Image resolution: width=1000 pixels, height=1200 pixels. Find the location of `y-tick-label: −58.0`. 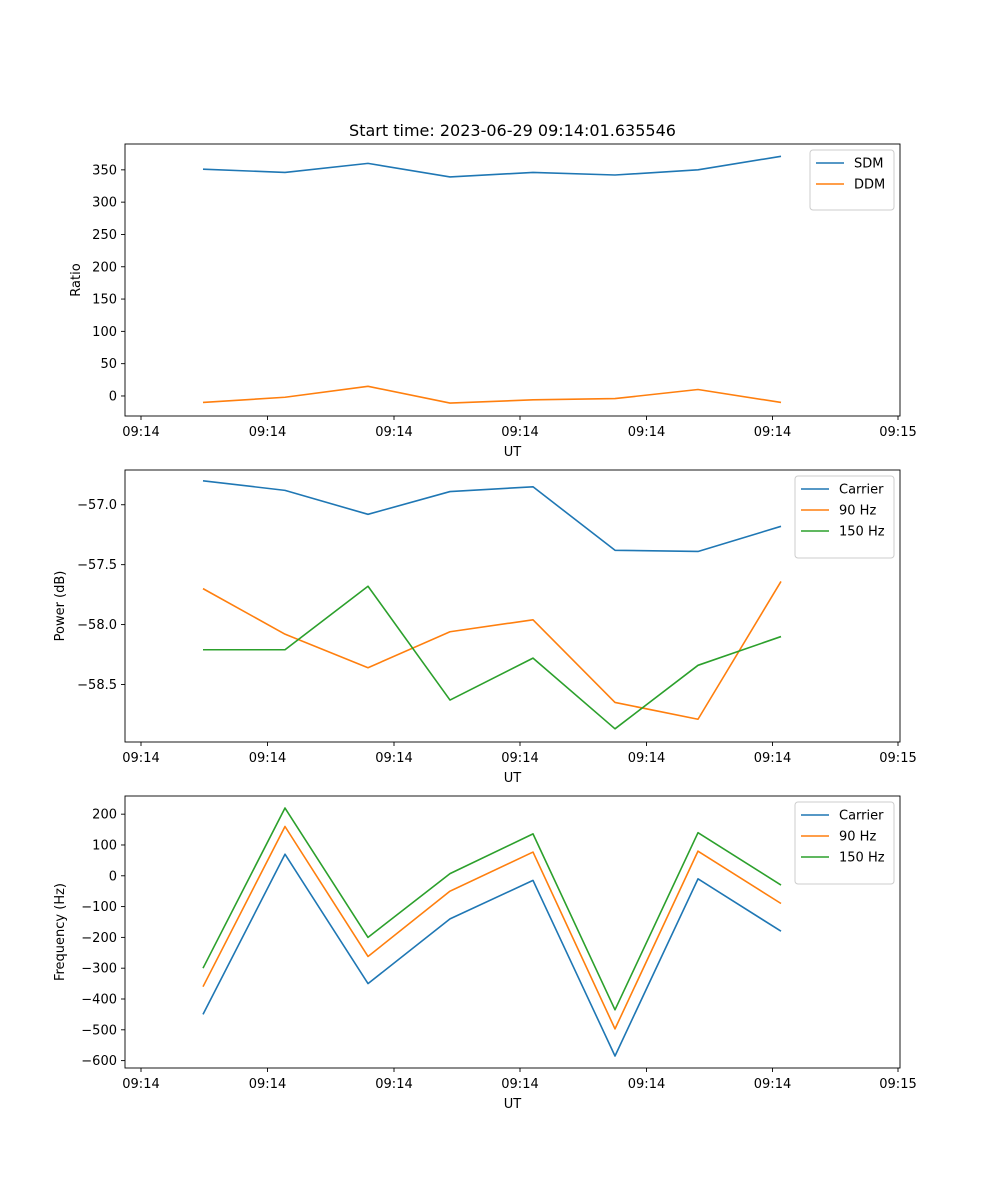

y-tick-label: −58.0 is located at coordinates (97, 625).